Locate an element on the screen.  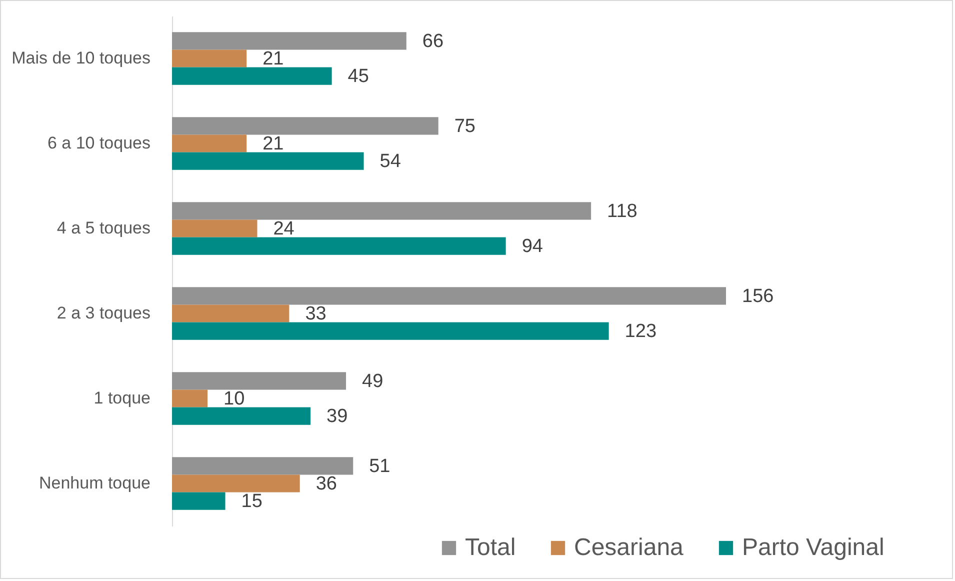
data-label: 118 is located at coordinates (622, 211).